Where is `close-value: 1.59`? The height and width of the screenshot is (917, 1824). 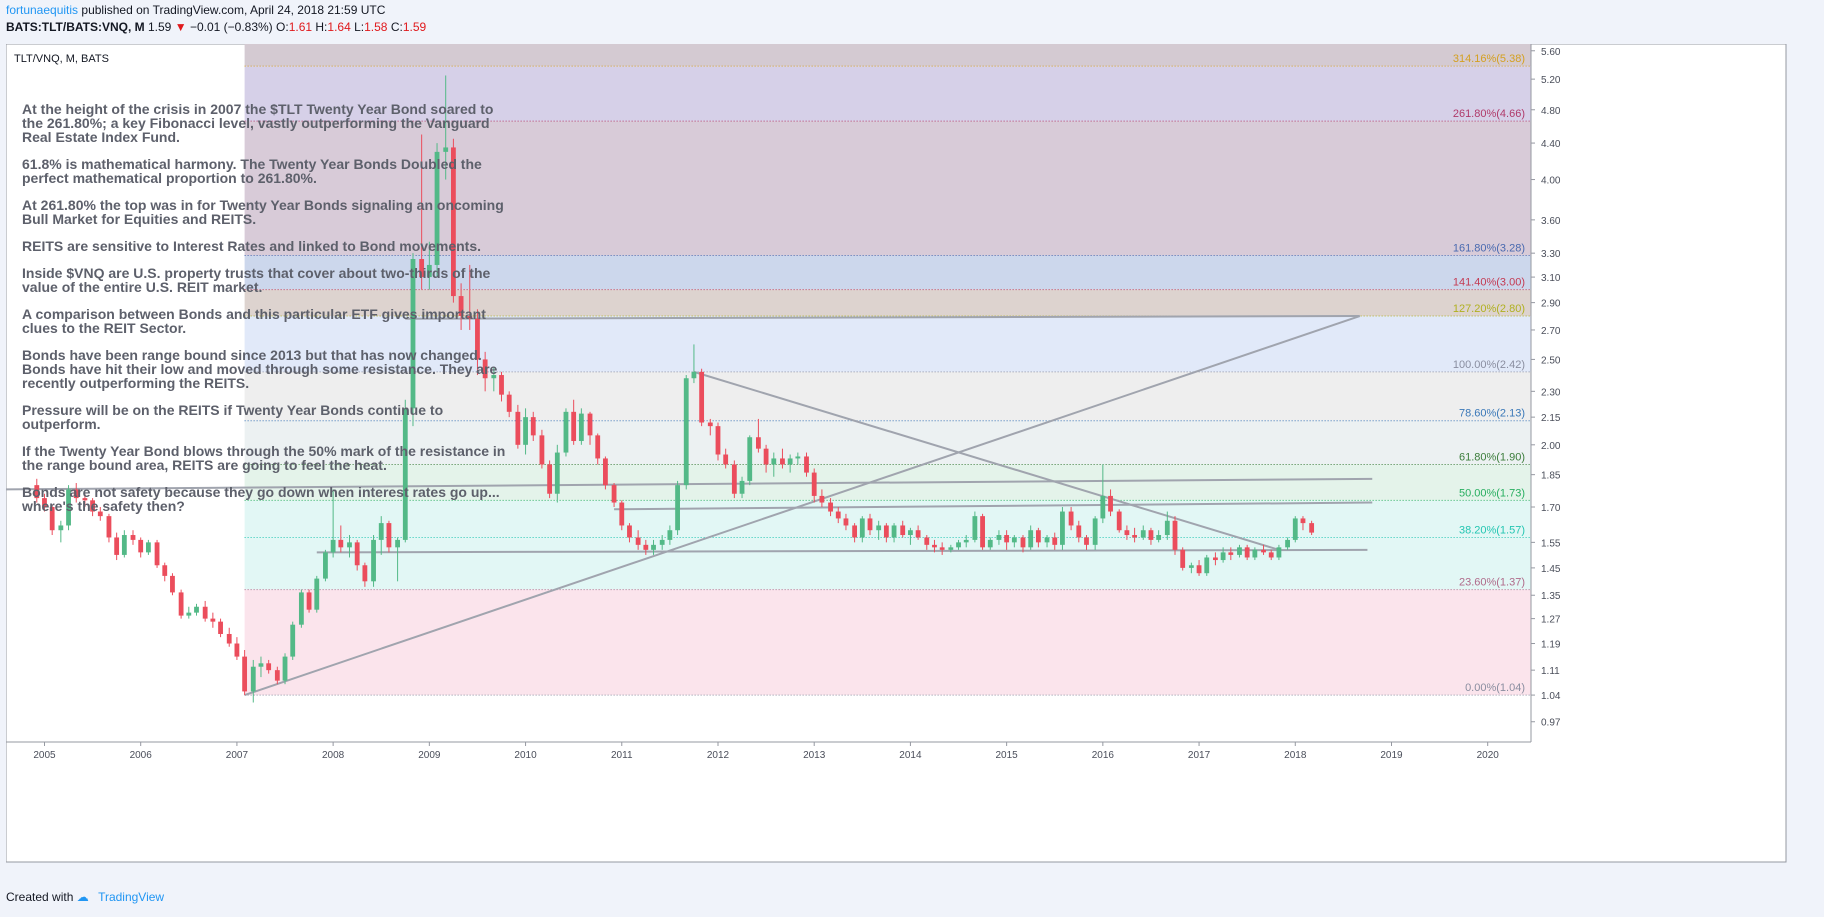 close-value: 1.59 is located at coordinates (414, 27).